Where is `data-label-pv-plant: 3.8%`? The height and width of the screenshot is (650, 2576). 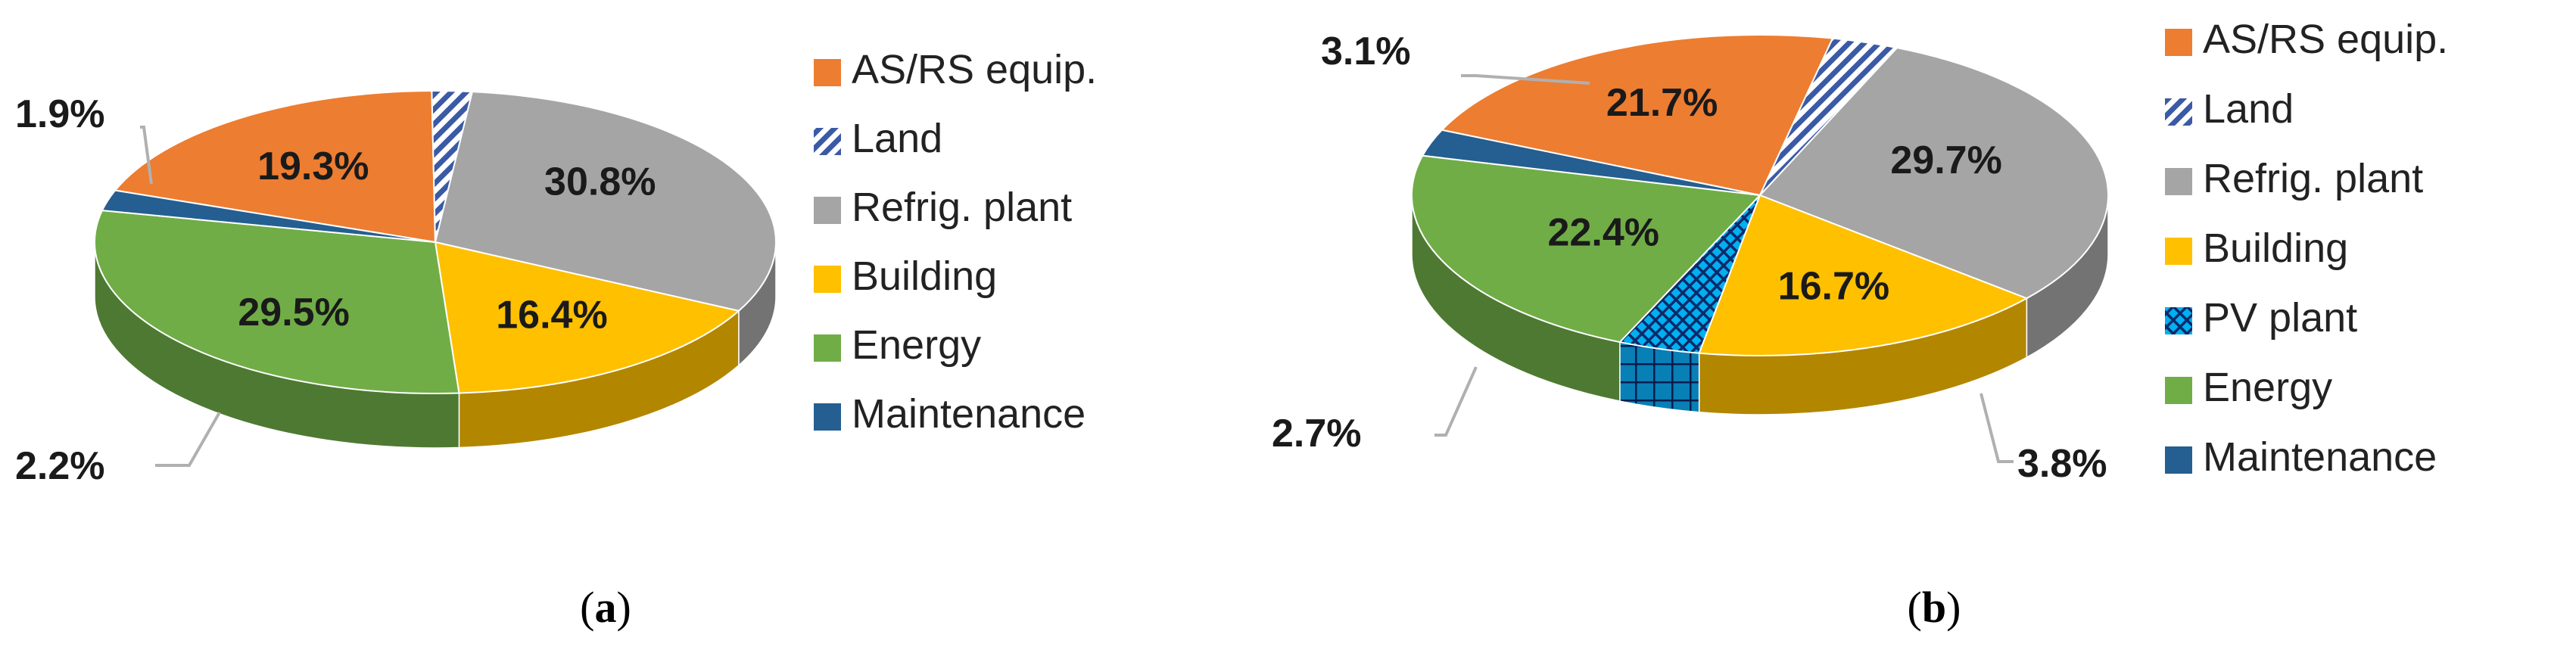
data-label-pv-plant: 3.8% is located at coordinates (2062, 464).